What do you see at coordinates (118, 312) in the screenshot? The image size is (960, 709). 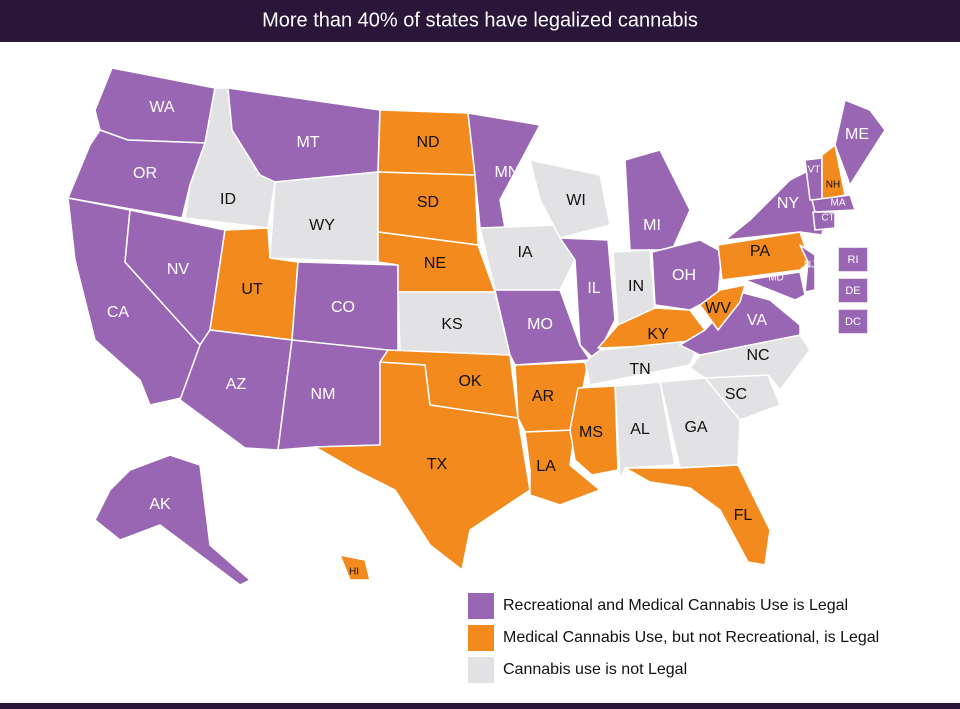 I see `state-label: CA` at bounding box center [118, 312].